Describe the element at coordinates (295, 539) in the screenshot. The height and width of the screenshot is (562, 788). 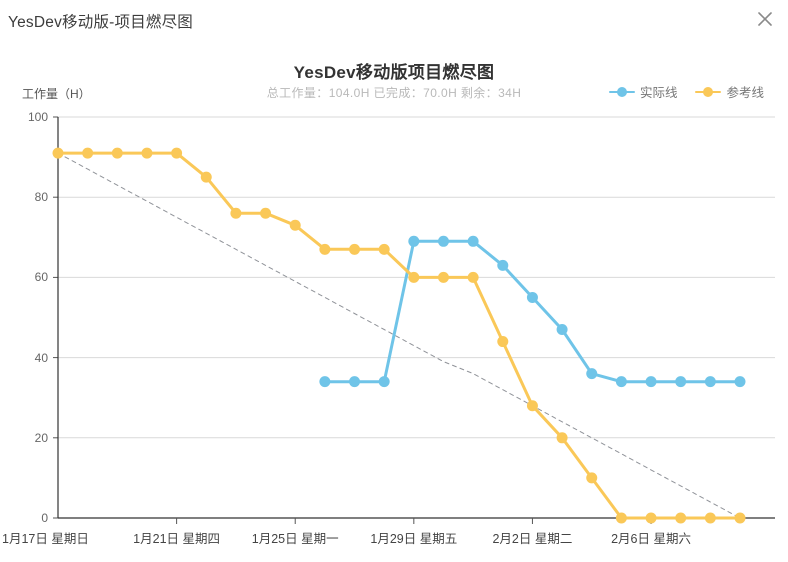
I see `x-tick-label: 1月25日 星期一` at that location.